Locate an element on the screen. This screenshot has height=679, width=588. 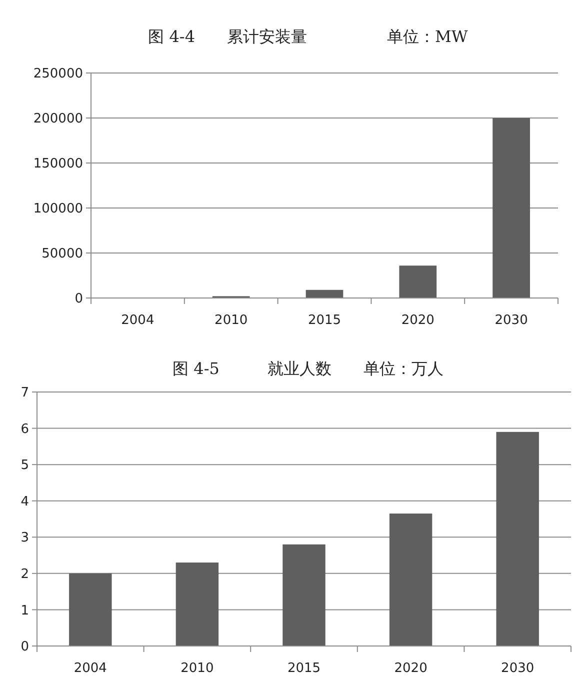
y-tick-label: 2 is located at coordinates (24, 574).